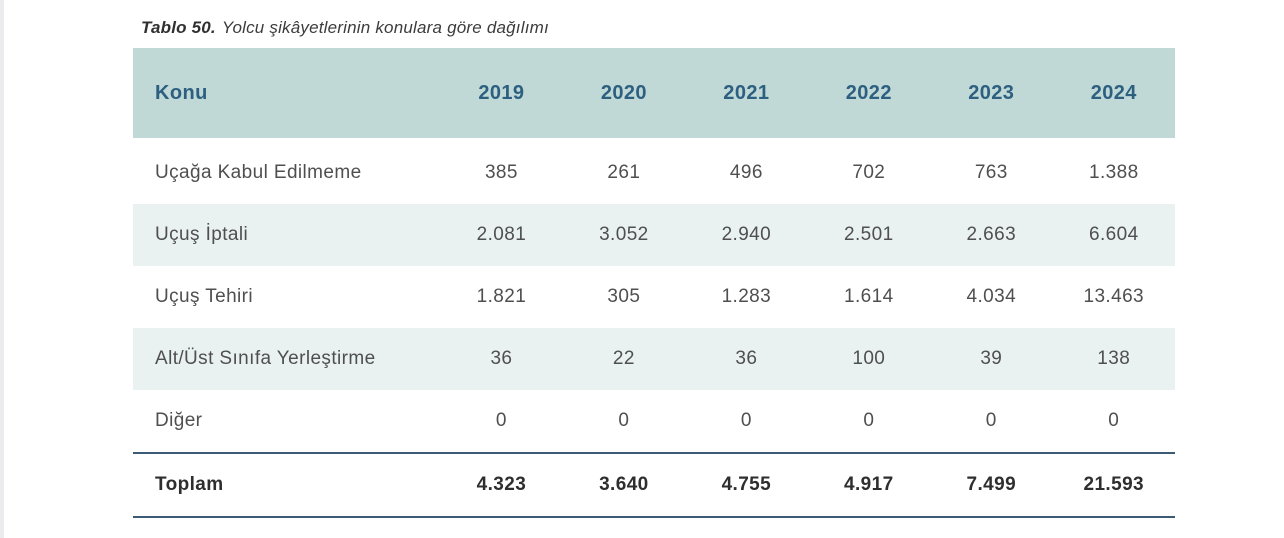 This screenshot has height=538, width=1284. What do you see at coordinates (1113, 235) in the screenshot?
I see `cell-value: 6.604` at bounding box center [1113, 235].